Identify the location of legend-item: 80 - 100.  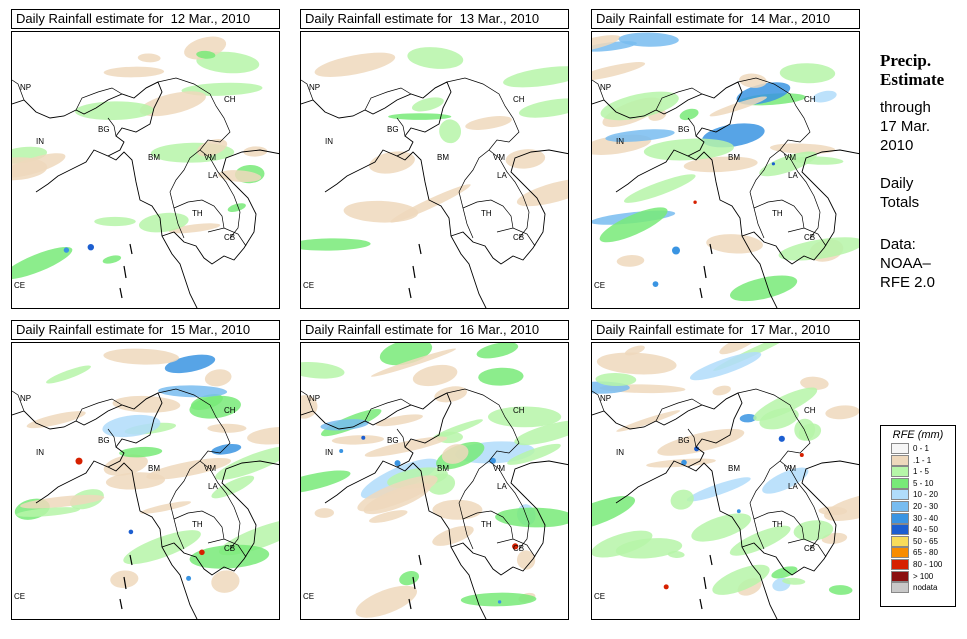
(918, 564).